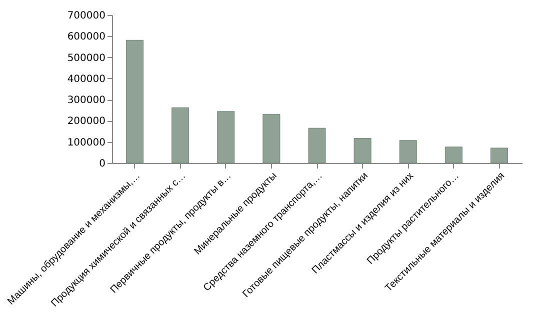 This screenshot has height=322, width=550. I want to click on y-tick-label: 200000, so click(86, 122).